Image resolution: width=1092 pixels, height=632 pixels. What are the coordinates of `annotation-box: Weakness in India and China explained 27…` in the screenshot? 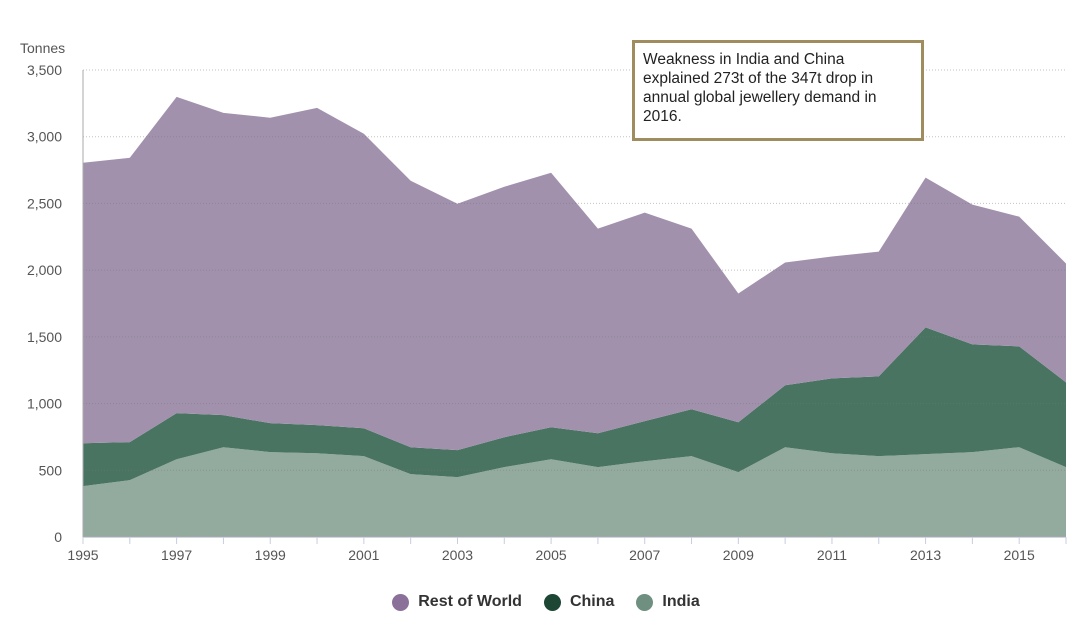 It's located at (778, 90).